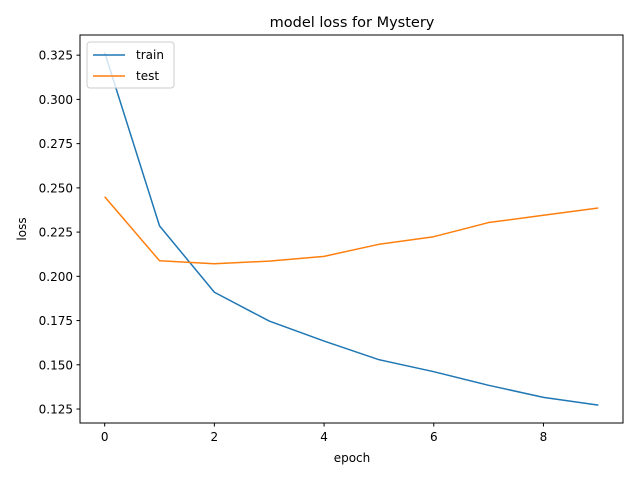 The height and width of the screenshot is (480, 640). What do you see at coordinates (147, 76) in the screenshot?
I see `legend-label-test: test` at bounding box center [147, 76].